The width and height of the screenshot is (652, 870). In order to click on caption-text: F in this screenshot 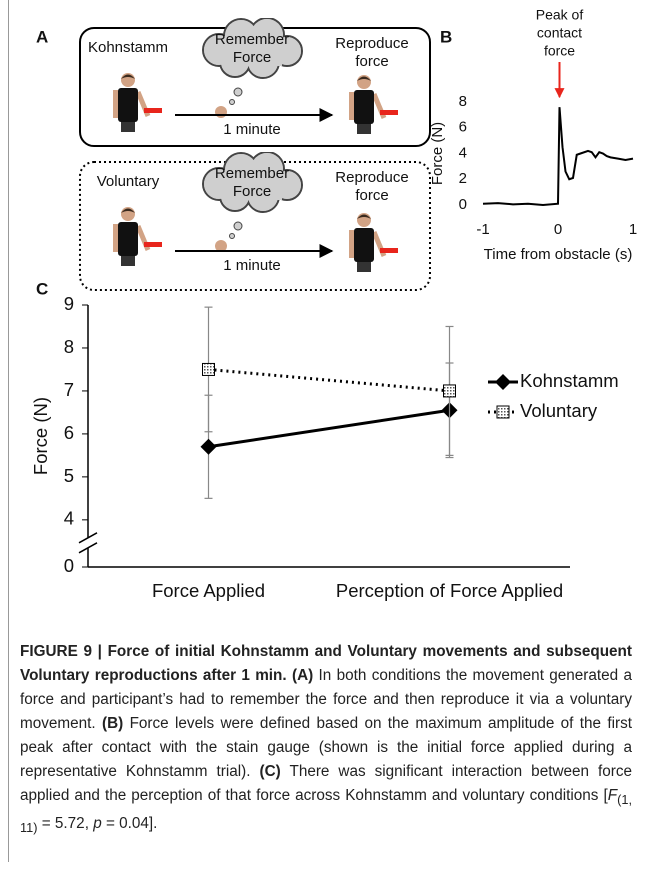, I will do `click(612, 795)`.